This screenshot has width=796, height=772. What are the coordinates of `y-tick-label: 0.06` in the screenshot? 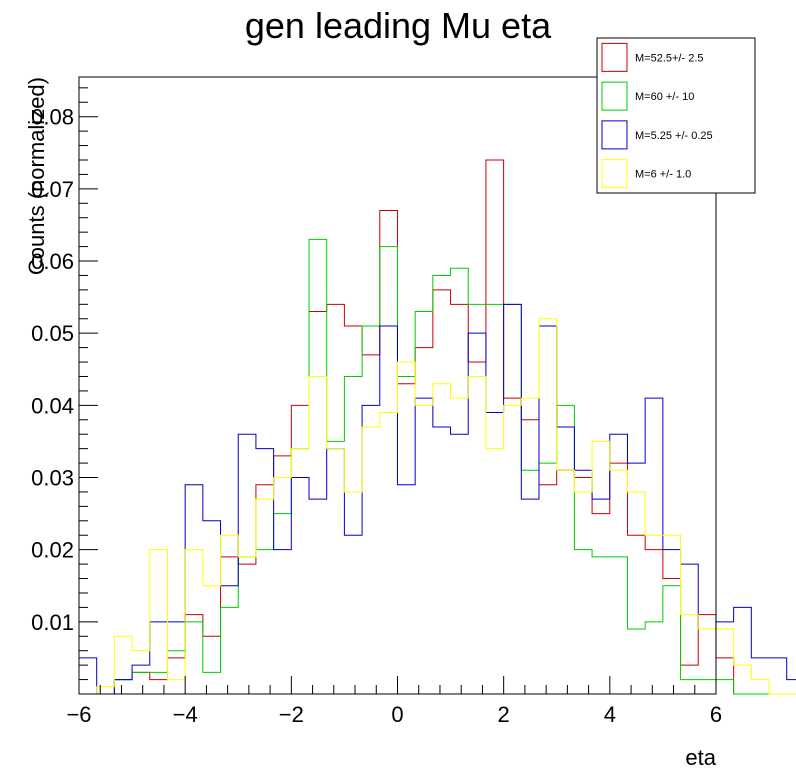 It's located at (52, 261).